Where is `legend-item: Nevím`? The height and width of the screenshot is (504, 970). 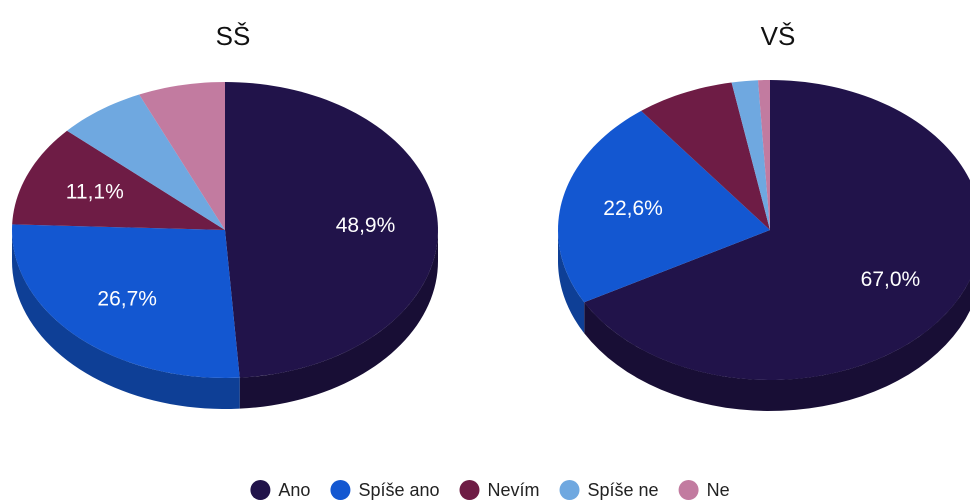
legend-item: Nevím is located at coordinates (499, 490).